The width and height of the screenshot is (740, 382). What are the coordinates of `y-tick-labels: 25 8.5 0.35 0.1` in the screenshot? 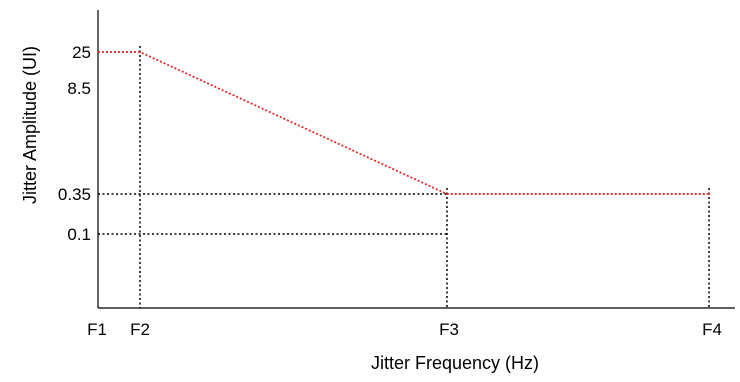 It's located at (74, 143).